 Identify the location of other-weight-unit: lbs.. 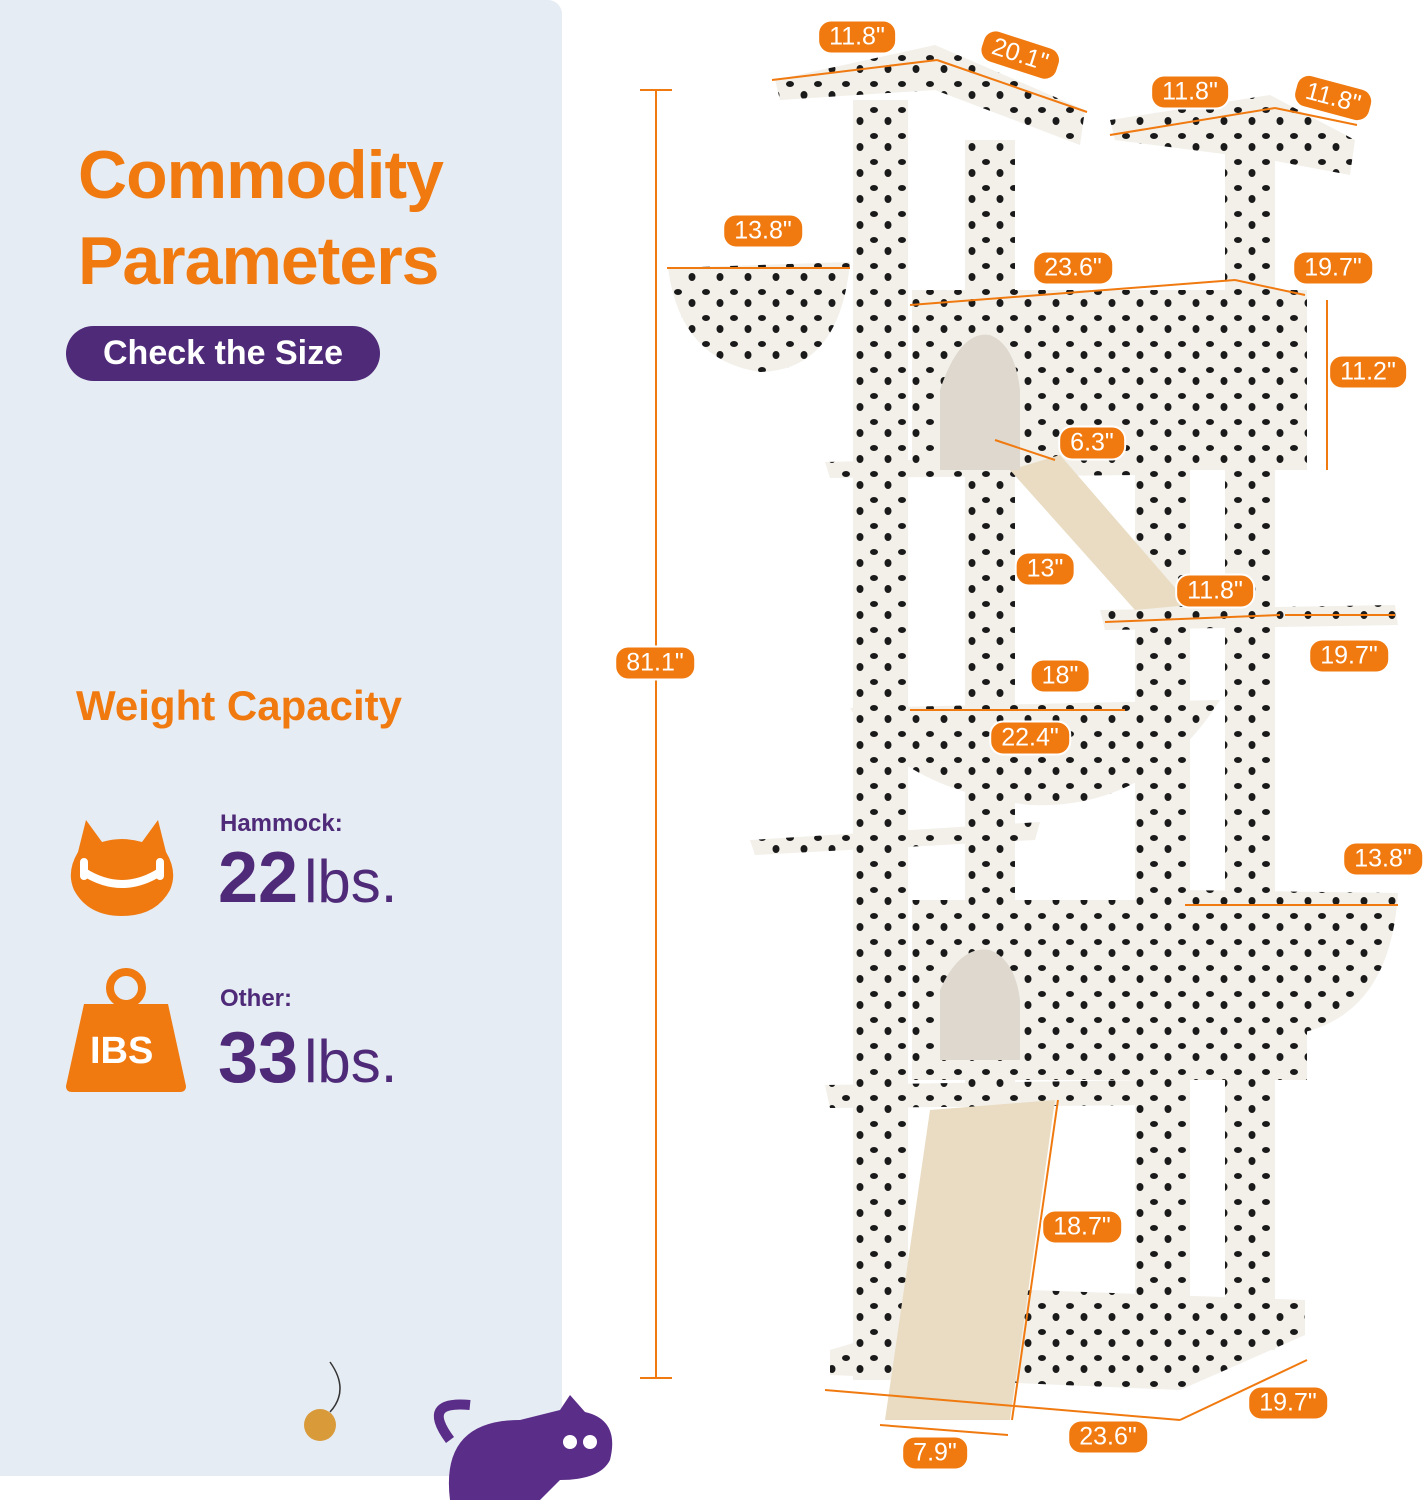
(351, 1061).